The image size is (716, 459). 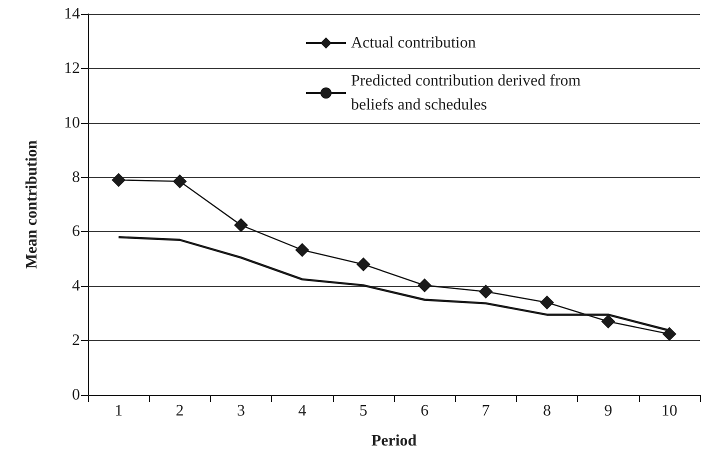 What do you see at coordinates (669, 411) in the screenshot?
I see `x-tick-label: 10` at bounding box center [669, 411].